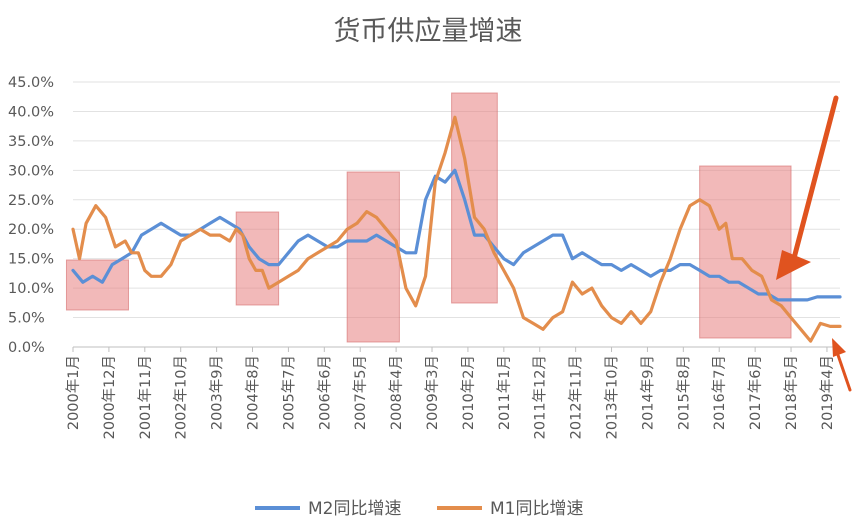  Describe the element at coordinates (31, 201) in the screenshot. I see `y-tick-label: 25.0%` at that location.